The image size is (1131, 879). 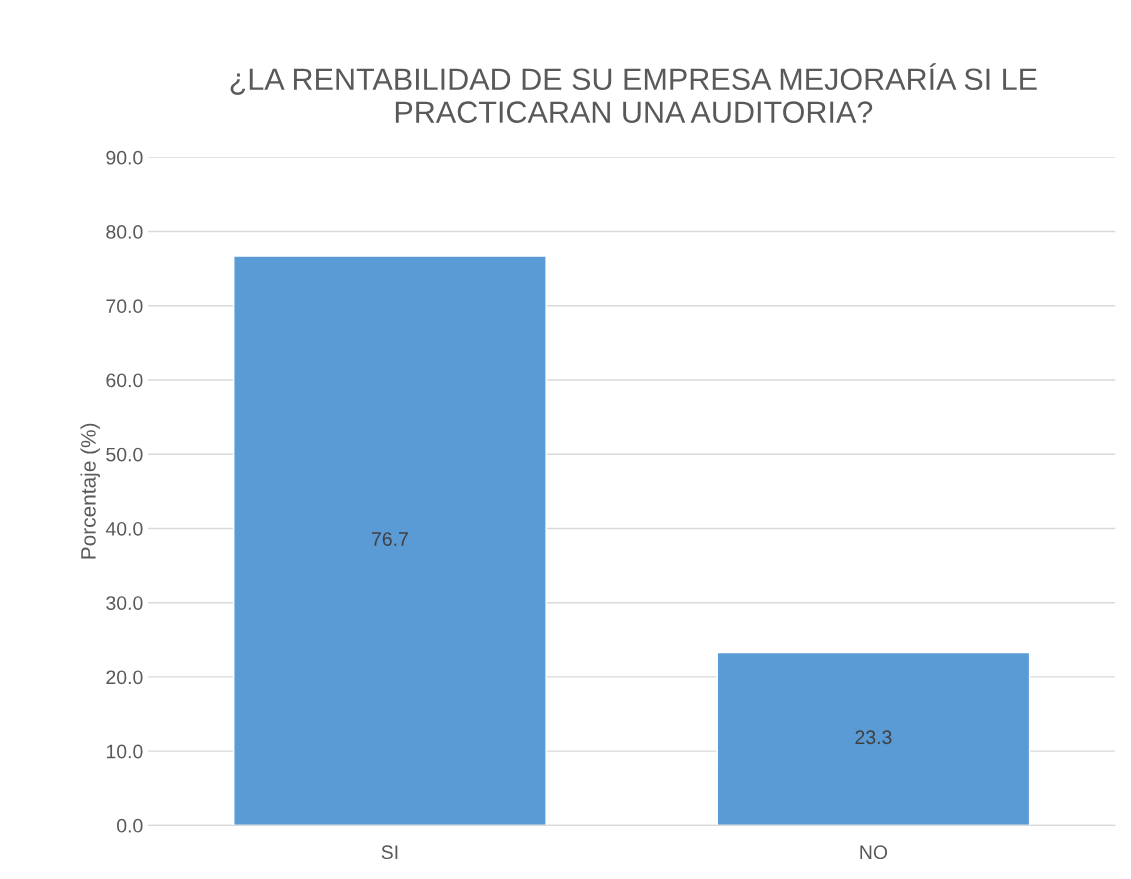 What do you see at coordinates (124, 306) in the screenshot?
I see `y-tick-label: 70.0` at bounding box center [124, 306].